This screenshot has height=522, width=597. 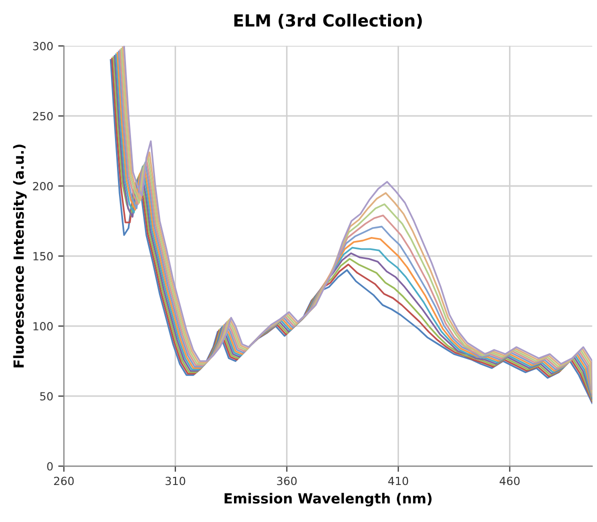 I want to click on x-tick-label: 310, so click(x=176, y=481).